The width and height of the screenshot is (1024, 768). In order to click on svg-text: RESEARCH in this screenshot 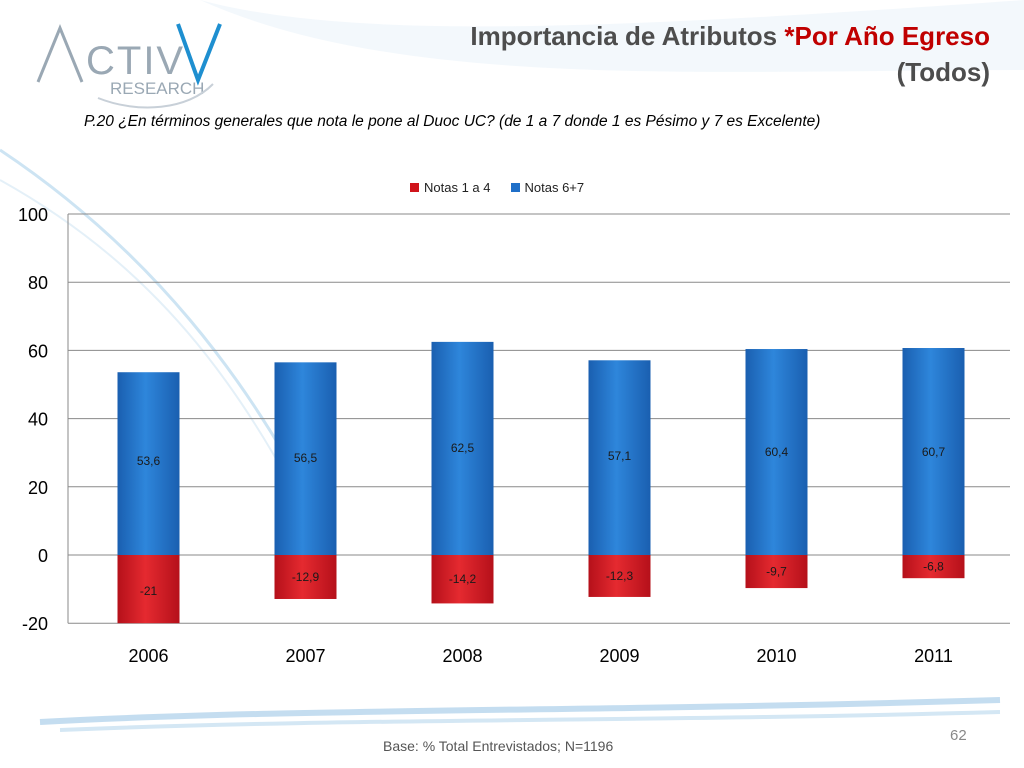, I will do `click(157, 88)`.